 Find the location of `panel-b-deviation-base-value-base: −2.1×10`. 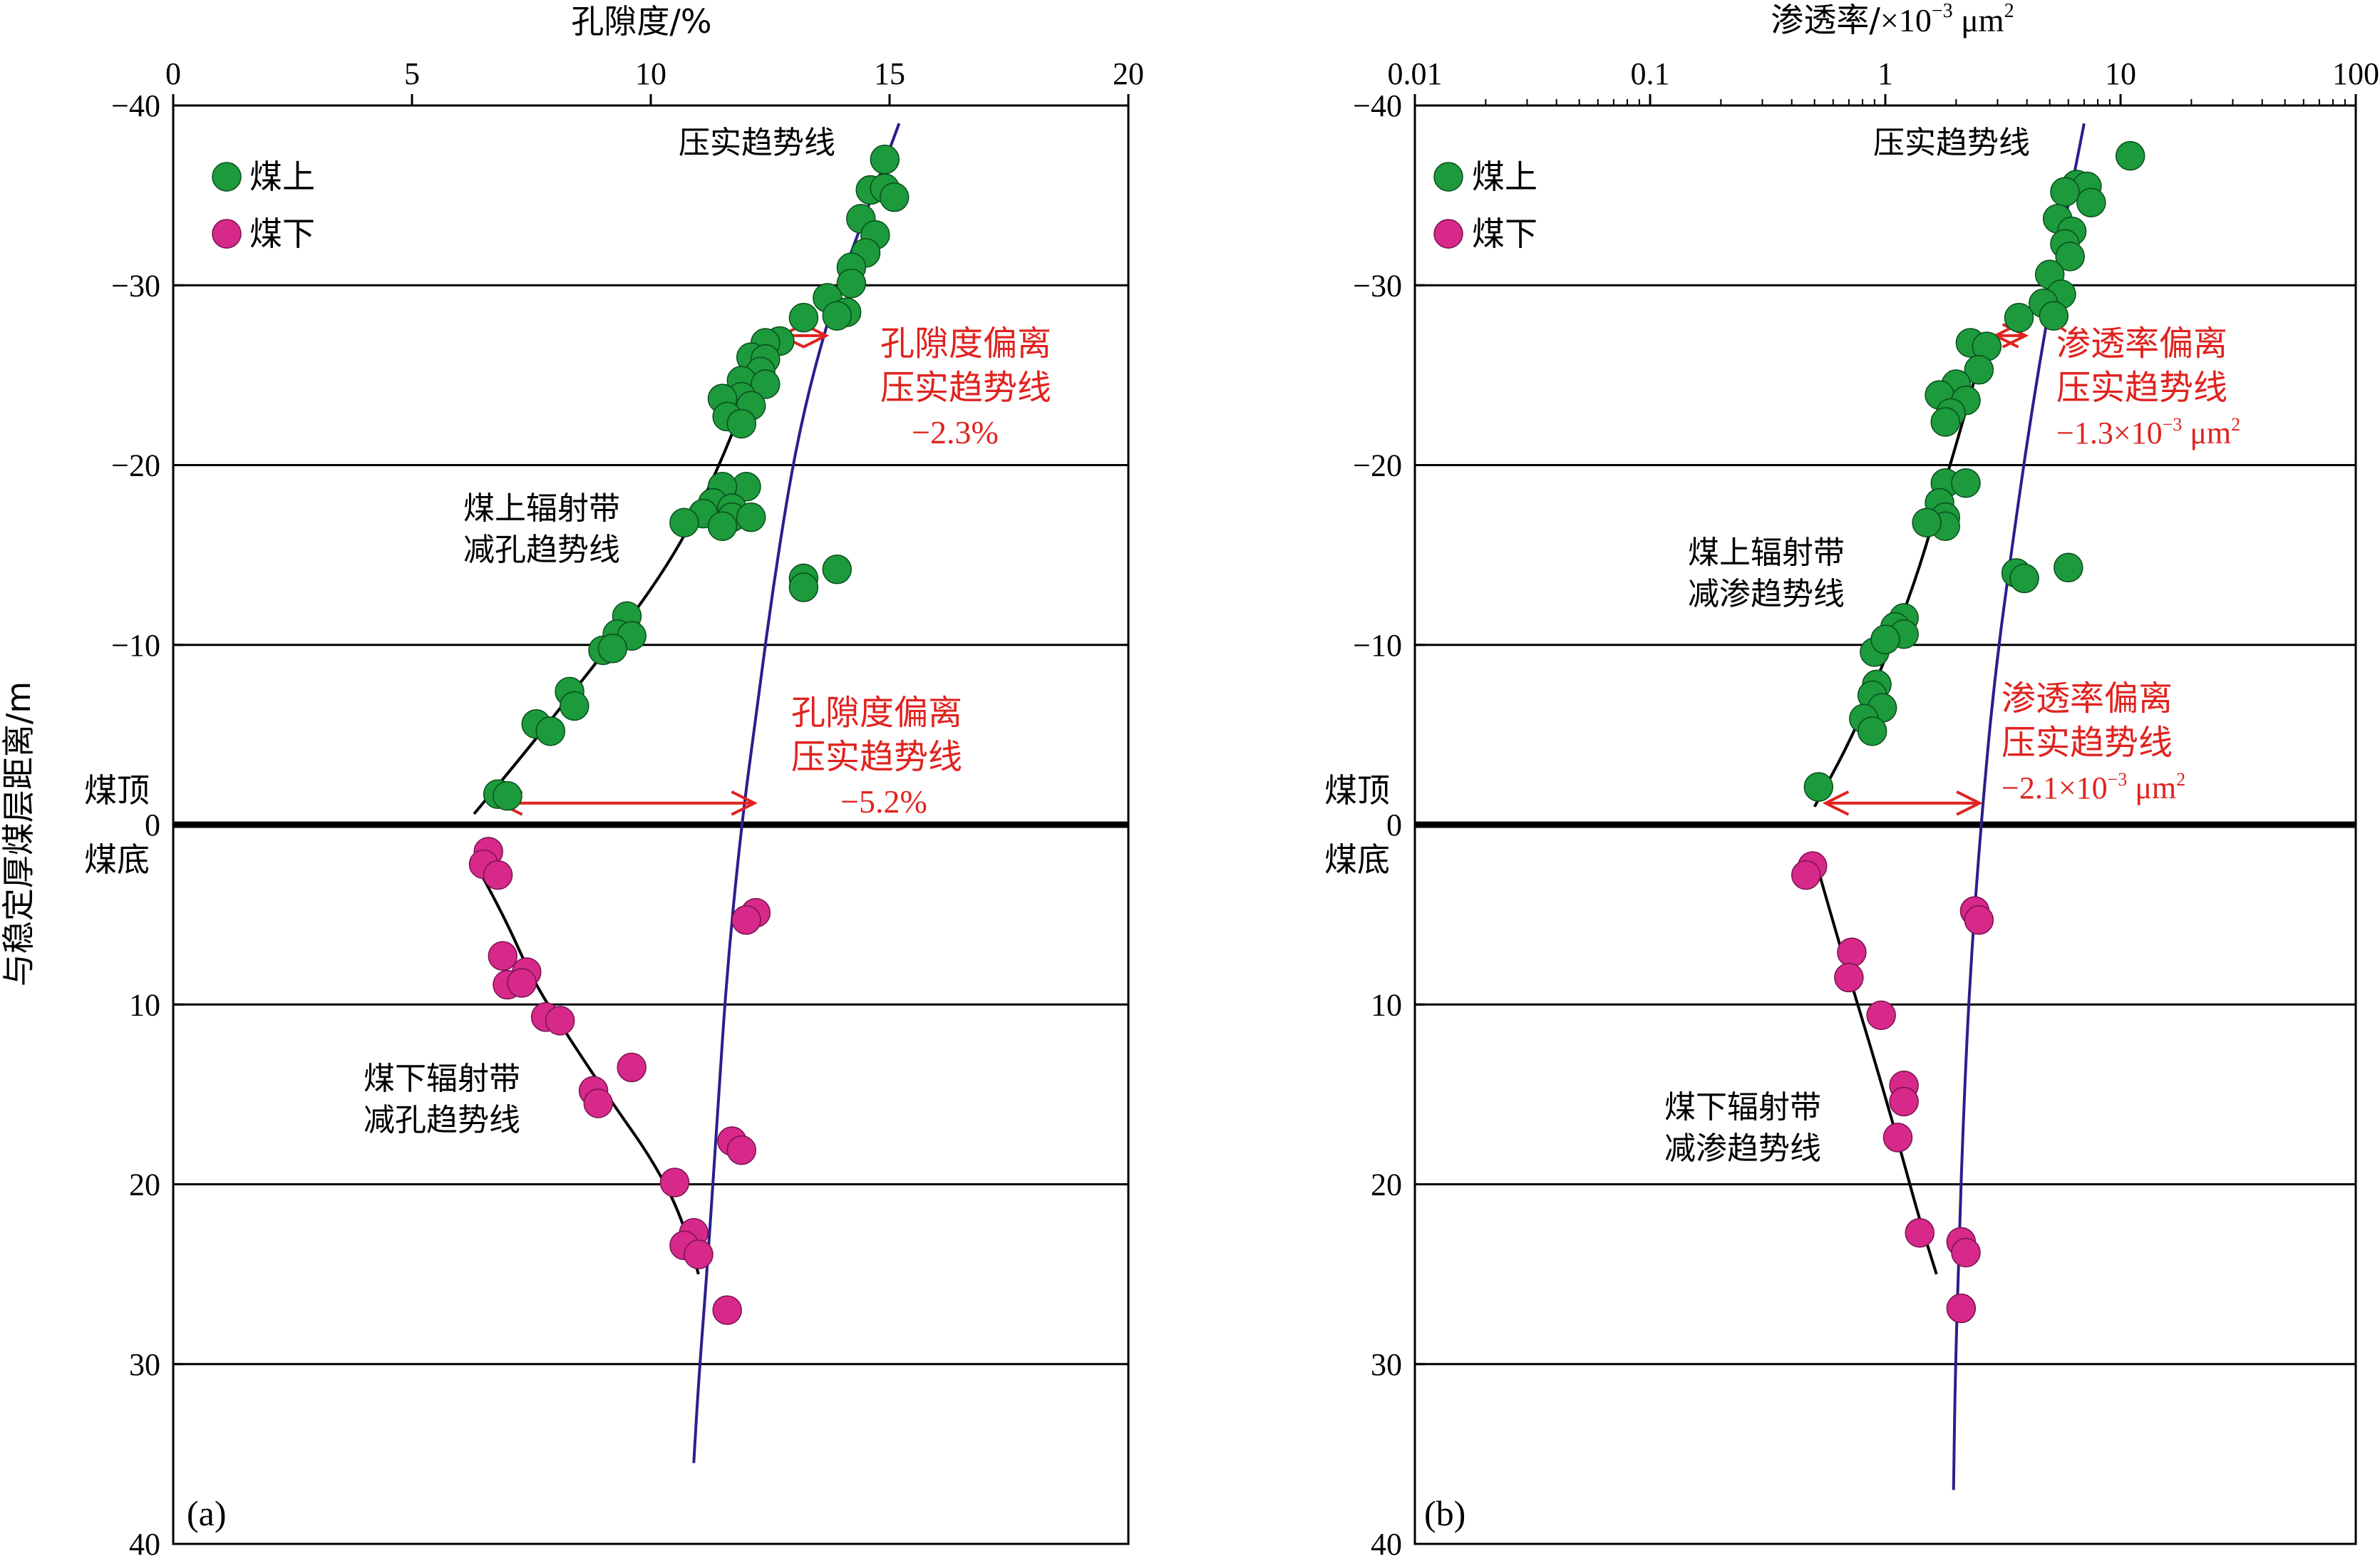

panel-b-deviation-base-value-base: −2.1×10 is located at coordinates (2055, 788).